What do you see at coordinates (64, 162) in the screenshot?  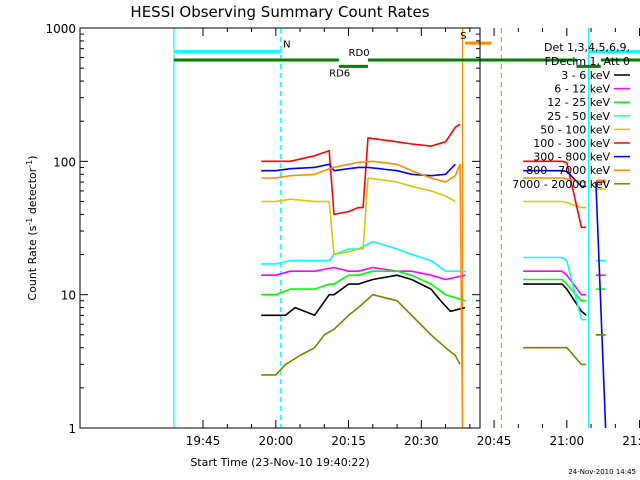 I see `y-tick-label-100: 100` at bounding box center [64, 162].